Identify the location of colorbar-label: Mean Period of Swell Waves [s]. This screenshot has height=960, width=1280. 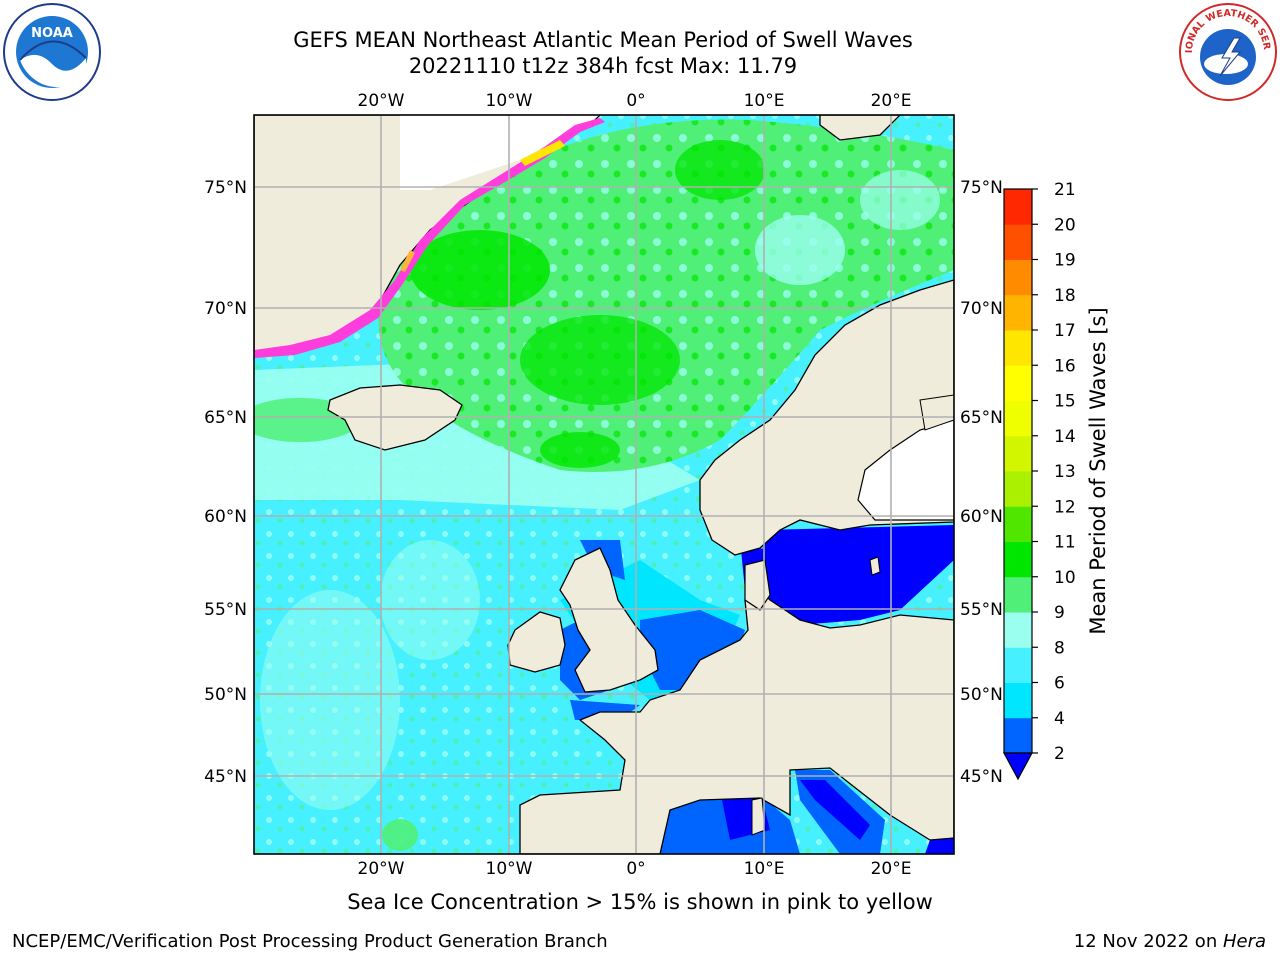
(1098, 470).